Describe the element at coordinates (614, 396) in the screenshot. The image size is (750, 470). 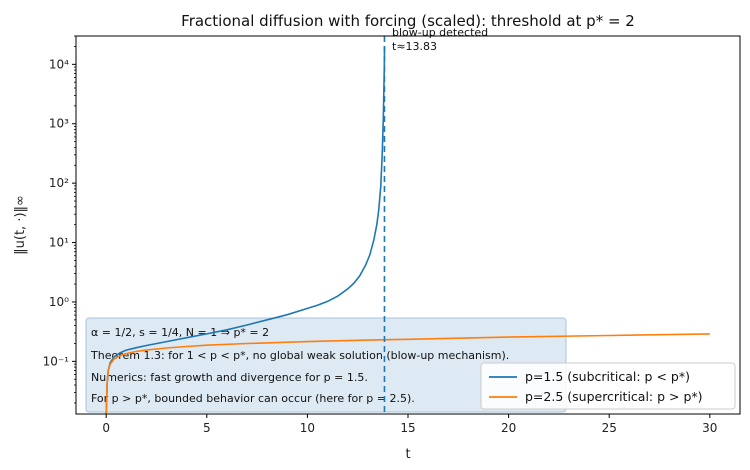
I see `legend-label-p-2-5: p=2.5 (supercritical: p > p*)` at that location.